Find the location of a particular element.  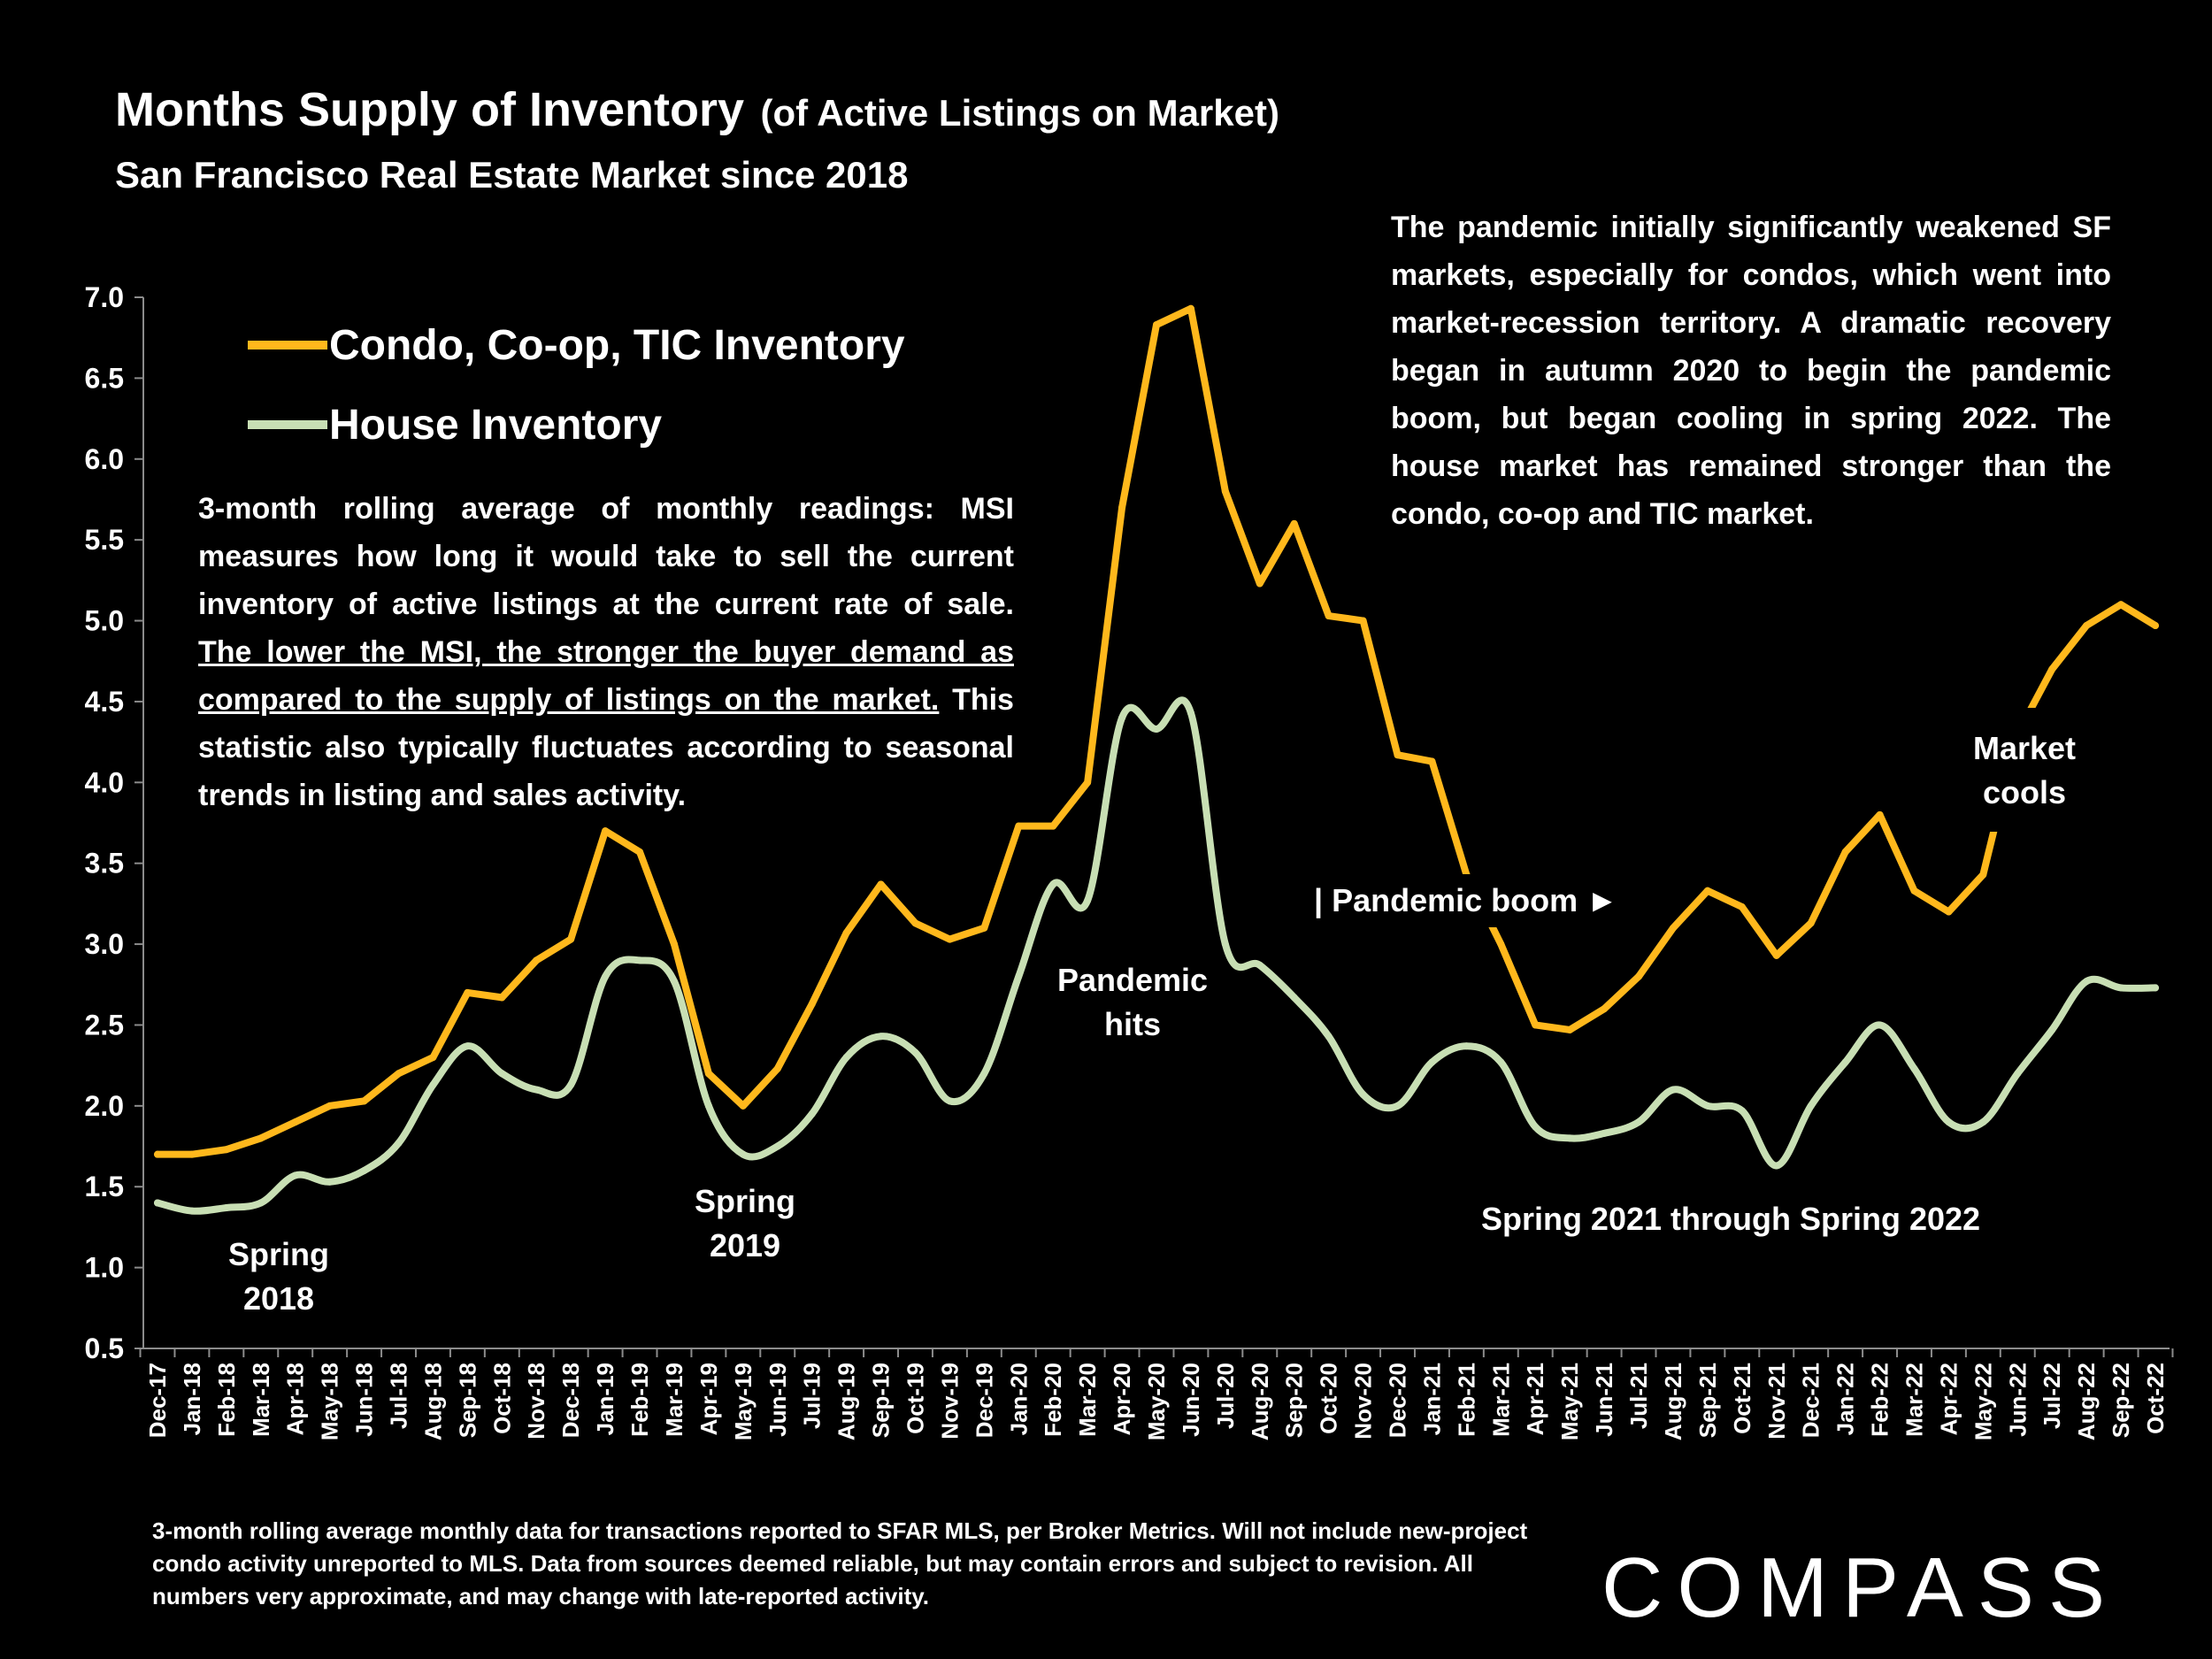

x-tick-label: Dec-19 is located at coordinates (984, 1400).